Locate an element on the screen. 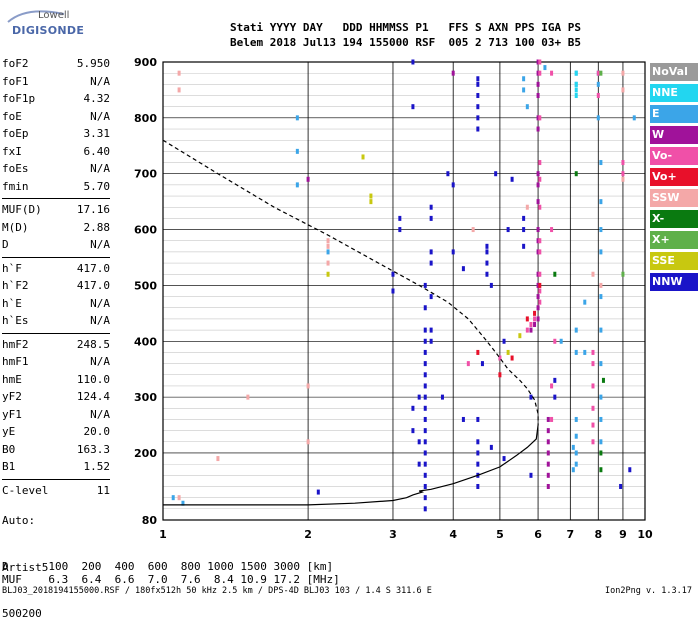 The width and height of the screenshot is (700, 637). polarization-legend: NoVal NNE E W Vo- Vo+ SSW X- X+ SSE NNW is located at coordinates (674, 178).